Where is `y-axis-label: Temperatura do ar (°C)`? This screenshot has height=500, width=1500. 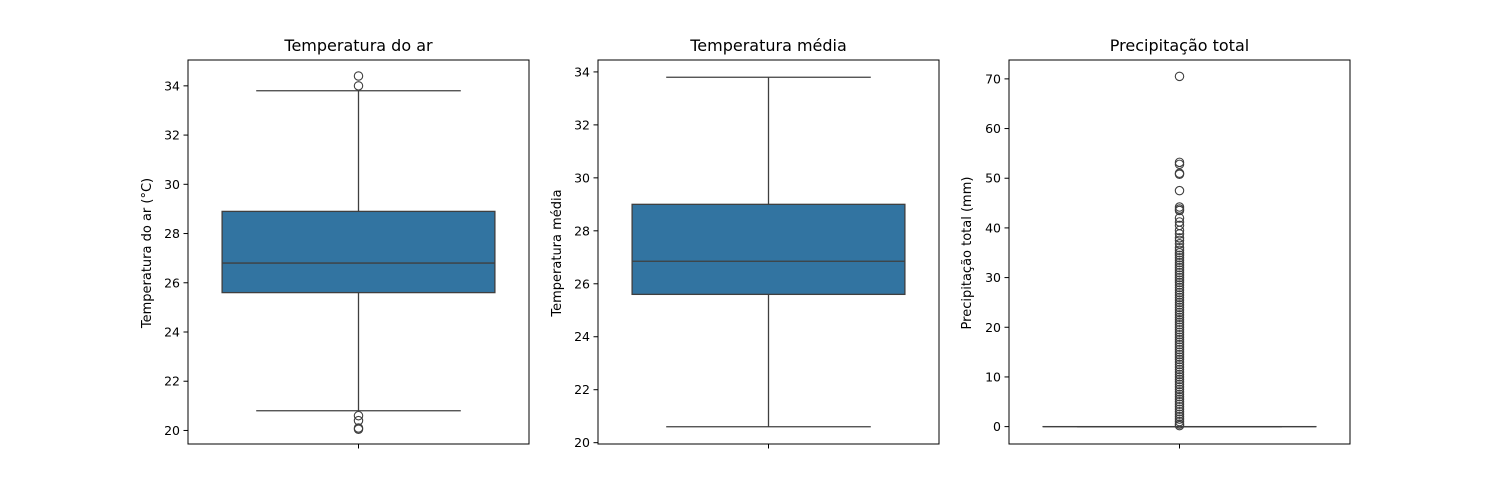
y-axis-label: Temperatura do ar (°C) is located at coordinates (147, 253).